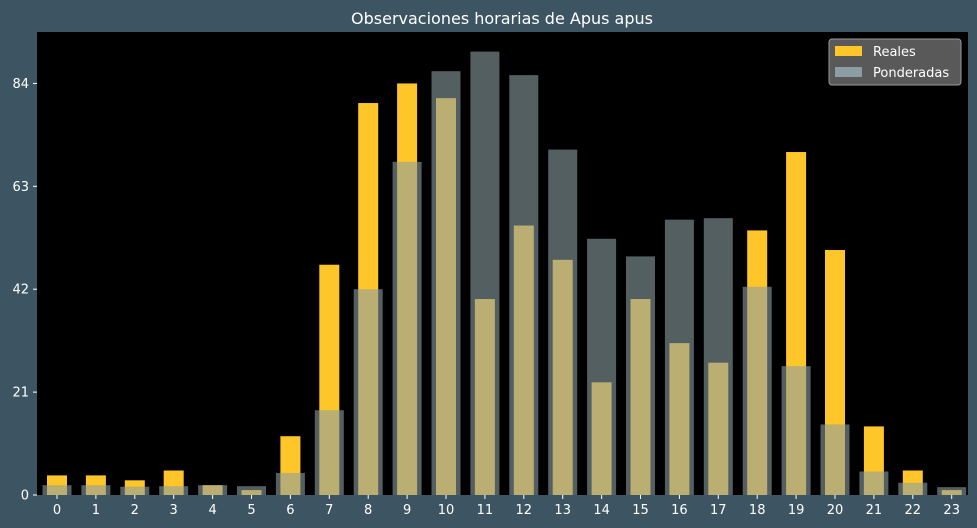 This screenshot has width=977, height=528. Describe the element at coordinates (57, 510) in the screenshot. I see `x-tick-label: 0` at that location.